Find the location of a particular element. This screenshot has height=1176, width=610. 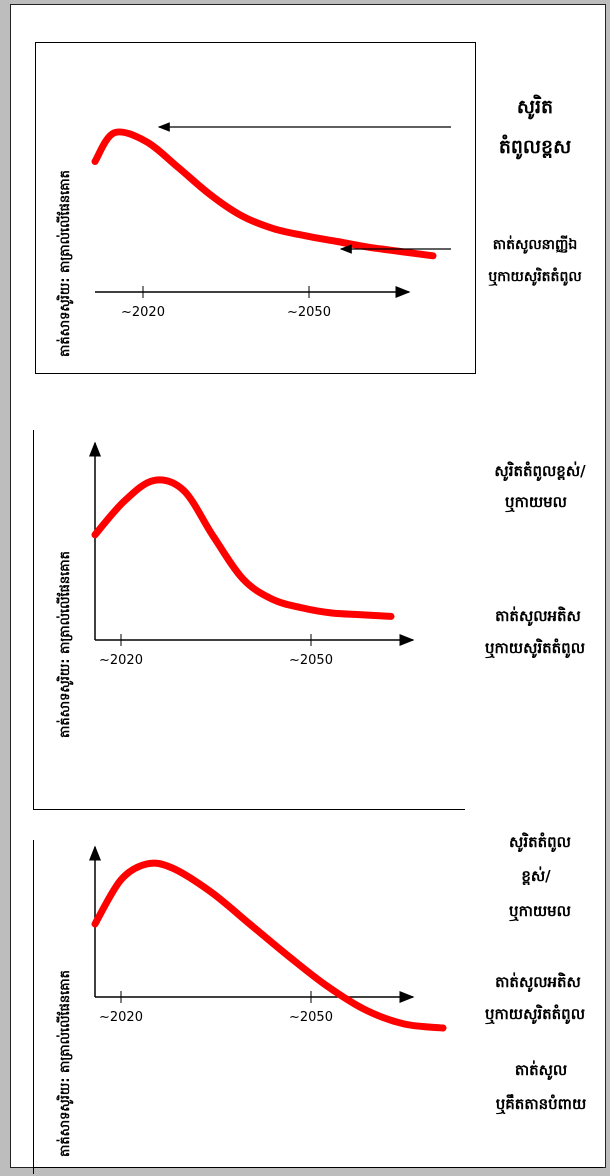

annotation-decline-label-5: តាត់សូលអតិស is located at coordinates (538, 982).